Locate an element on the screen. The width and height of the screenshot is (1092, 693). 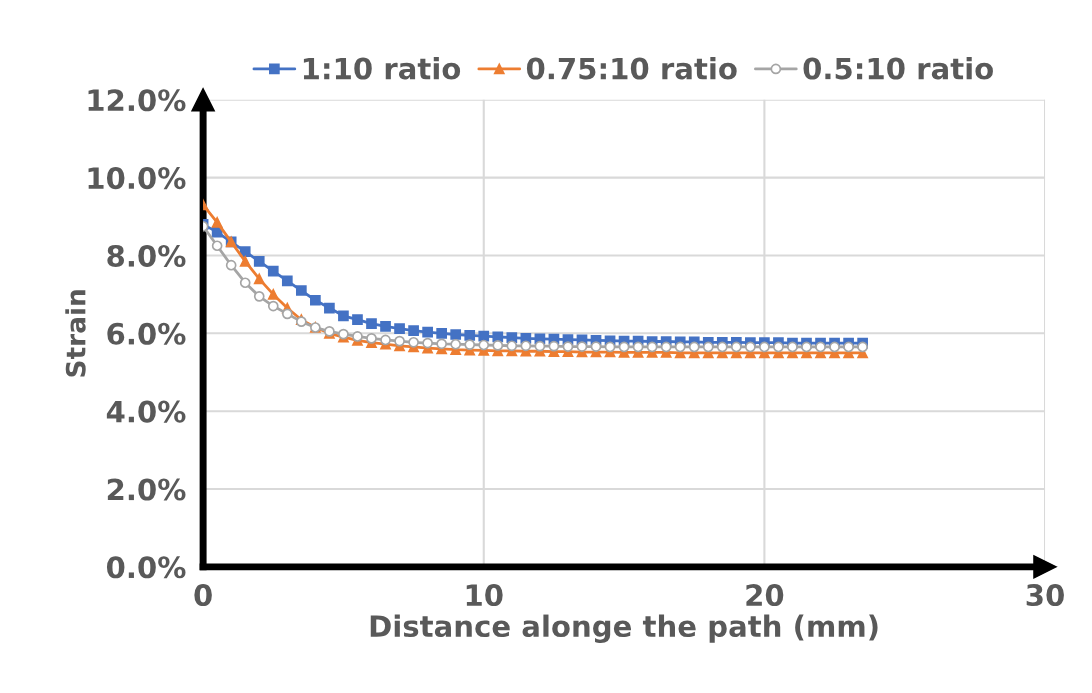
x-tick-label: 20 is located at coordinates (765, 595).